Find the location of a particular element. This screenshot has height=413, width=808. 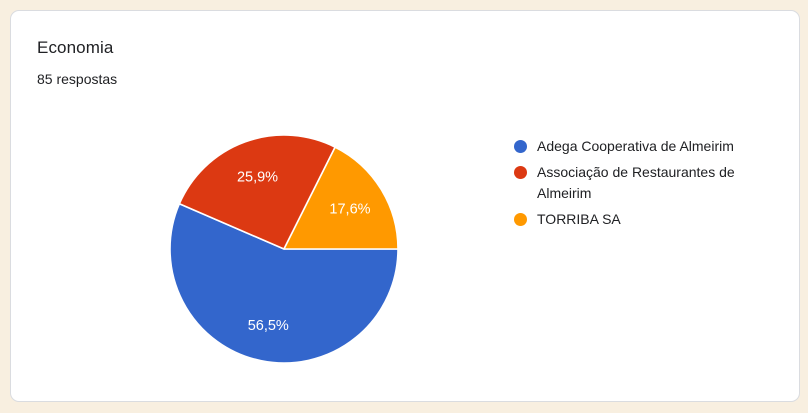

pie-slice-percent-label: 25,9% is located at coordinates (257, 177).